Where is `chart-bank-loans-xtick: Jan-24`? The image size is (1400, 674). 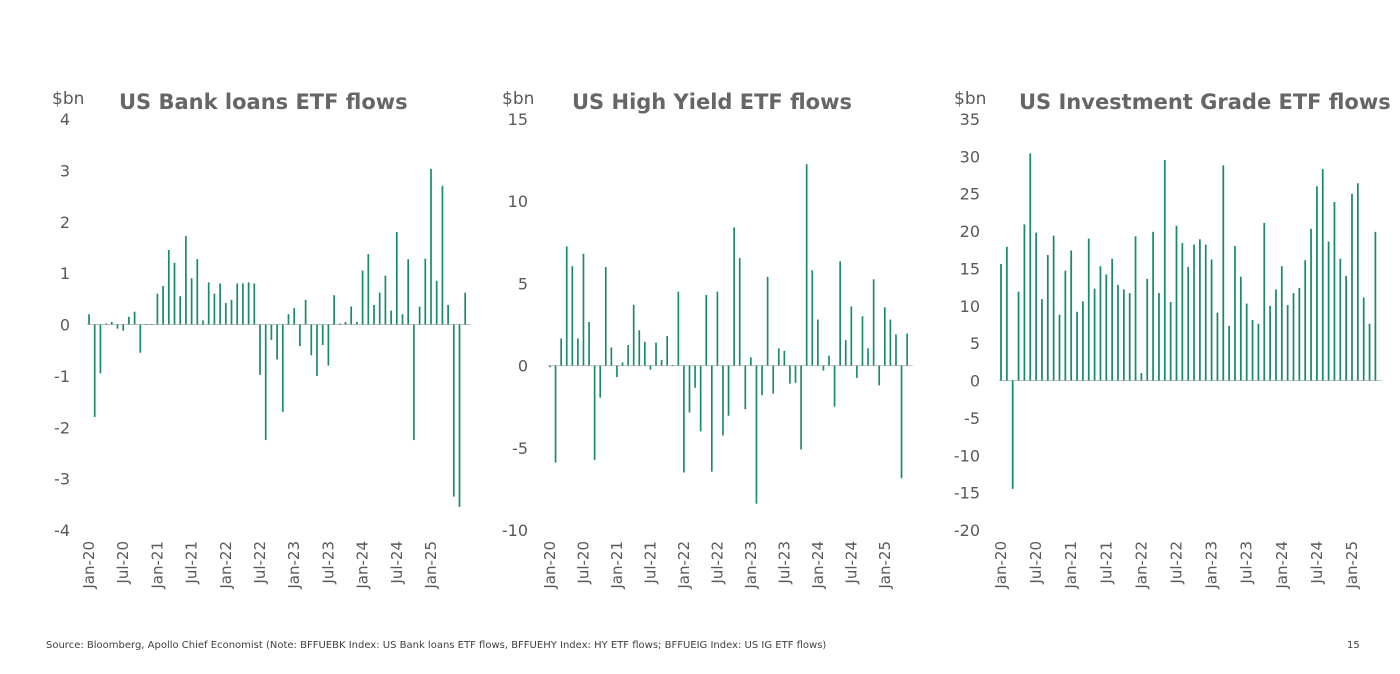
chart-bank-loans-xtick: Jan-24 is located at coordinates (363, 565).